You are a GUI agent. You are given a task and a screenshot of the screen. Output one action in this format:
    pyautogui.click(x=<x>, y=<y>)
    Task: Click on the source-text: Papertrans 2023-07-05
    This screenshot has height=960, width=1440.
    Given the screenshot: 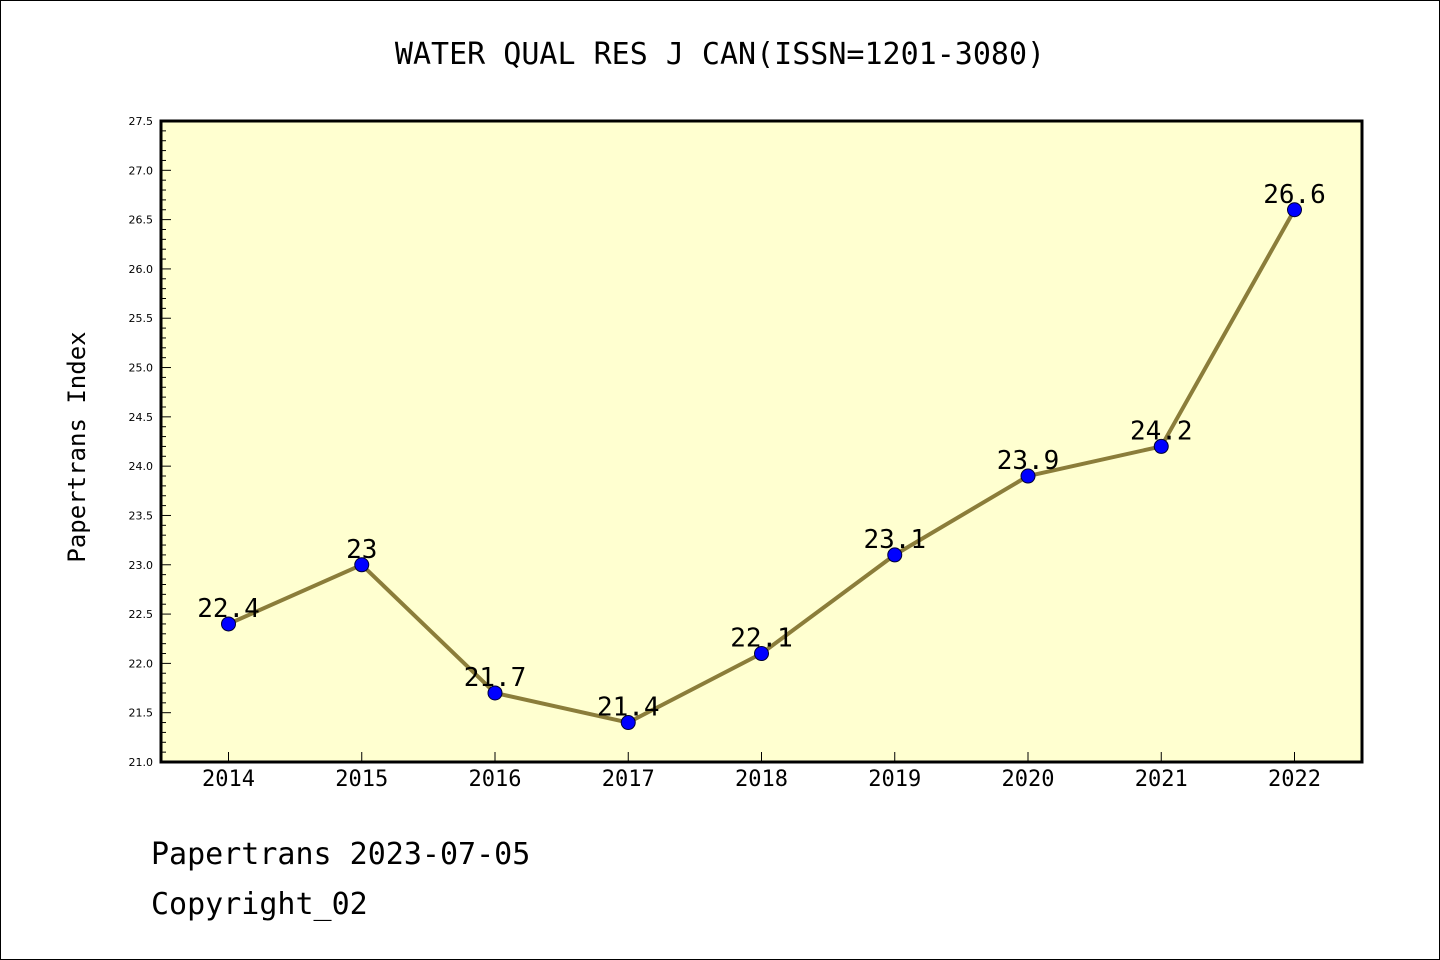 What is the action you would take?
    pyautogui.click(x=341, y=854)
    